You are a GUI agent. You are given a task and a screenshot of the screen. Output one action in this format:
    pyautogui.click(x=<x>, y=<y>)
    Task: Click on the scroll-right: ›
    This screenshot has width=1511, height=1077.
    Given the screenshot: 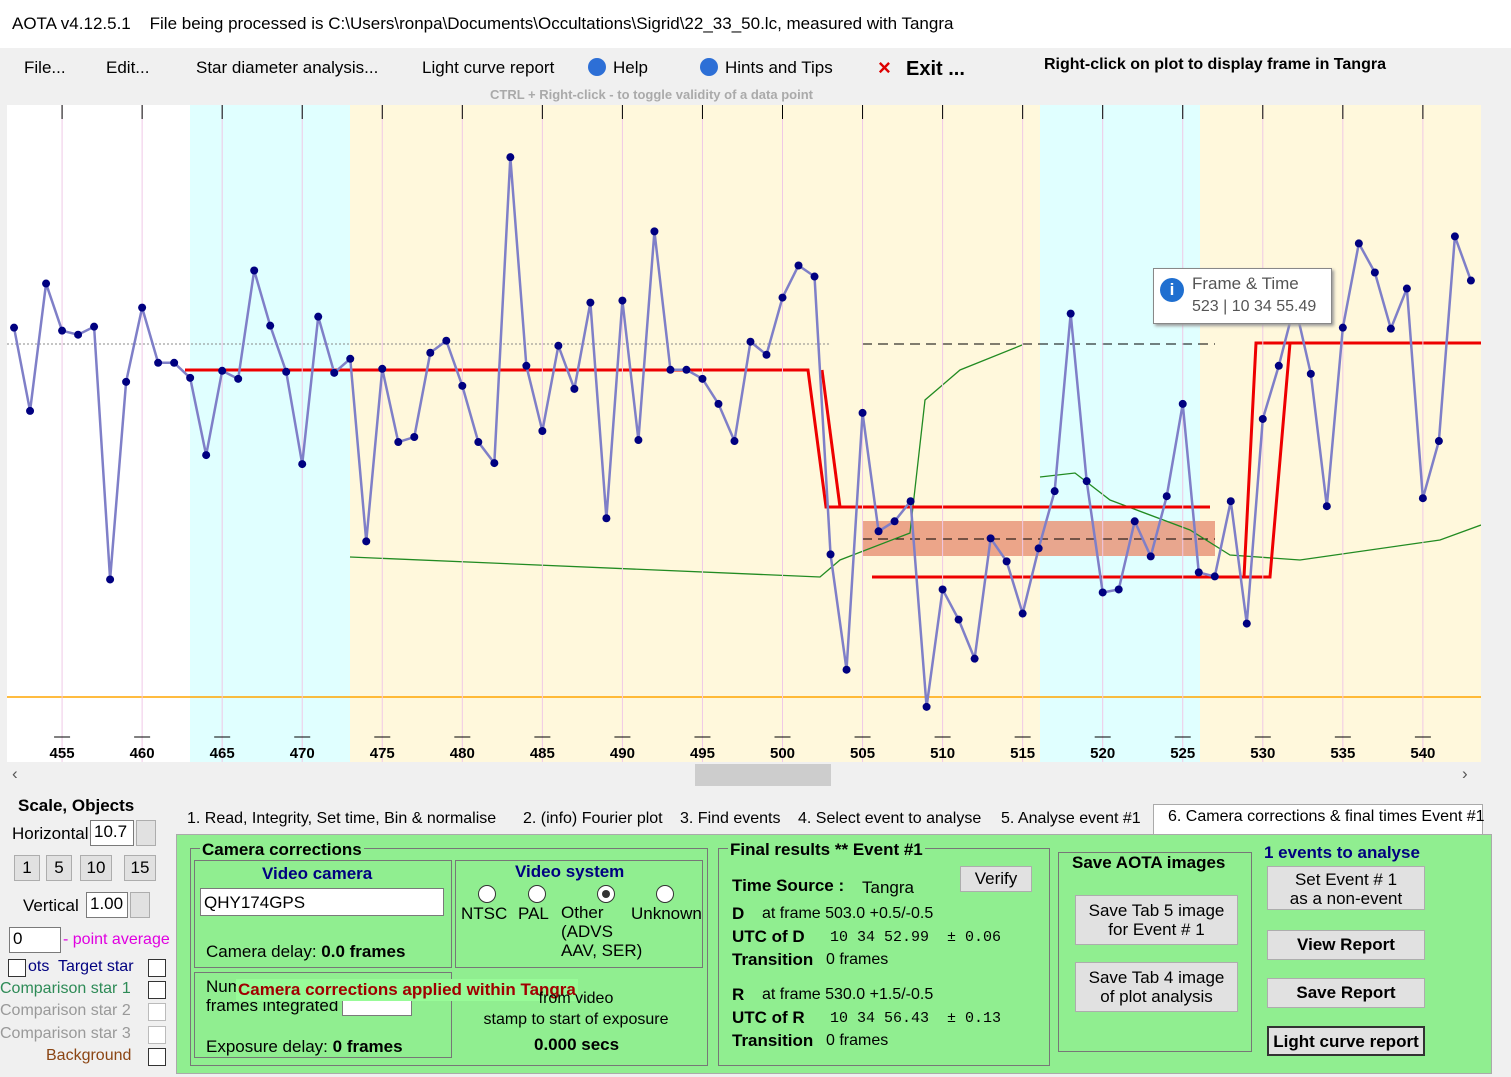 What is the action you would take?
    pyautogui.click(x=1465, y=773)
    